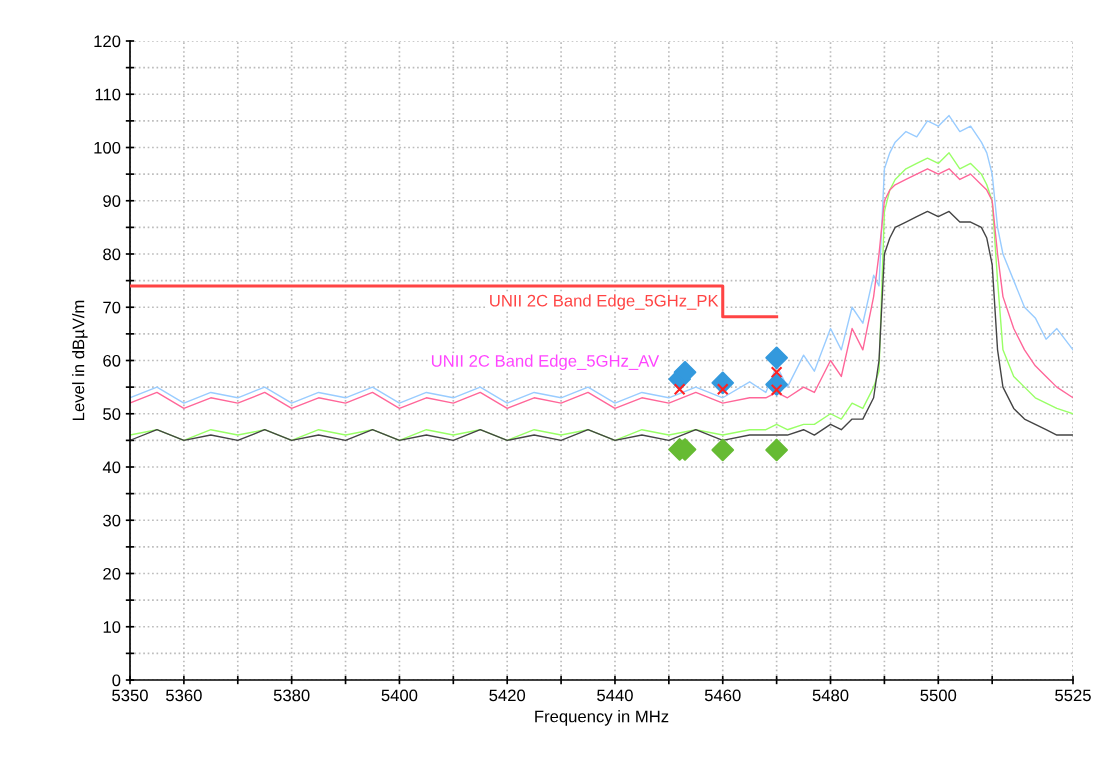  I want to click on y-tick-label: 50, so click(112, 414).